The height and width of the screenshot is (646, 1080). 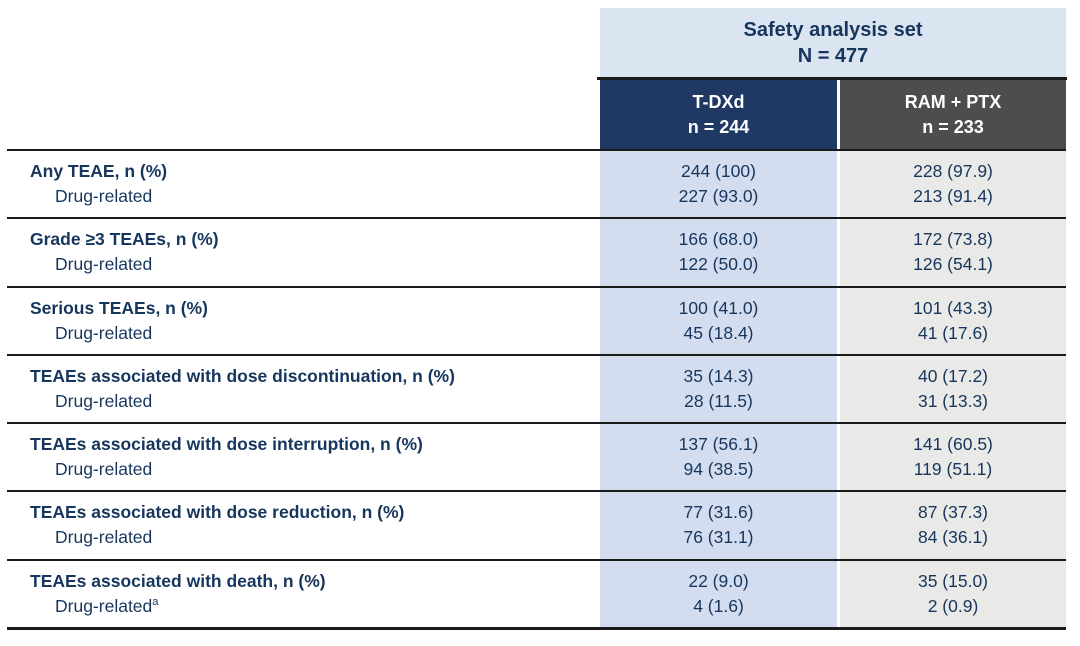 I want to click on cell-ram-ptx: 228 (97.9) 213 (91.4), so click(x=953, y=188).